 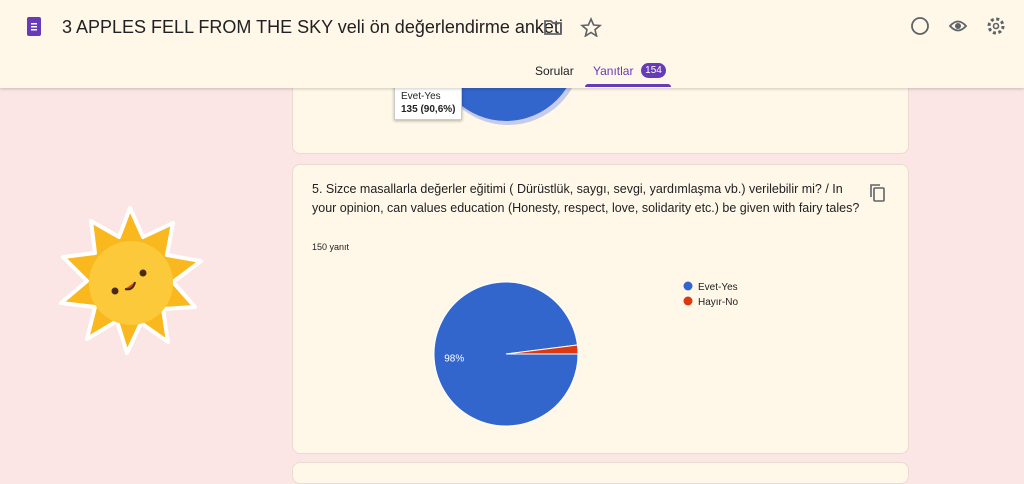 What do you see at coordinates (960, 27) in the screenshot?
I see `toolbar-icons` at bounding box center [960, 27].